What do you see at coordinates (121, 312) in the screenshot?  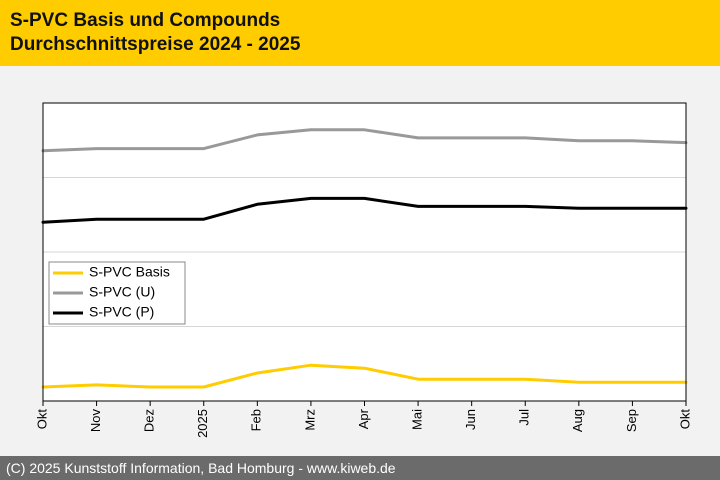 I see `legend-label: S-PVC (P)` at bounding box center [121, 312].